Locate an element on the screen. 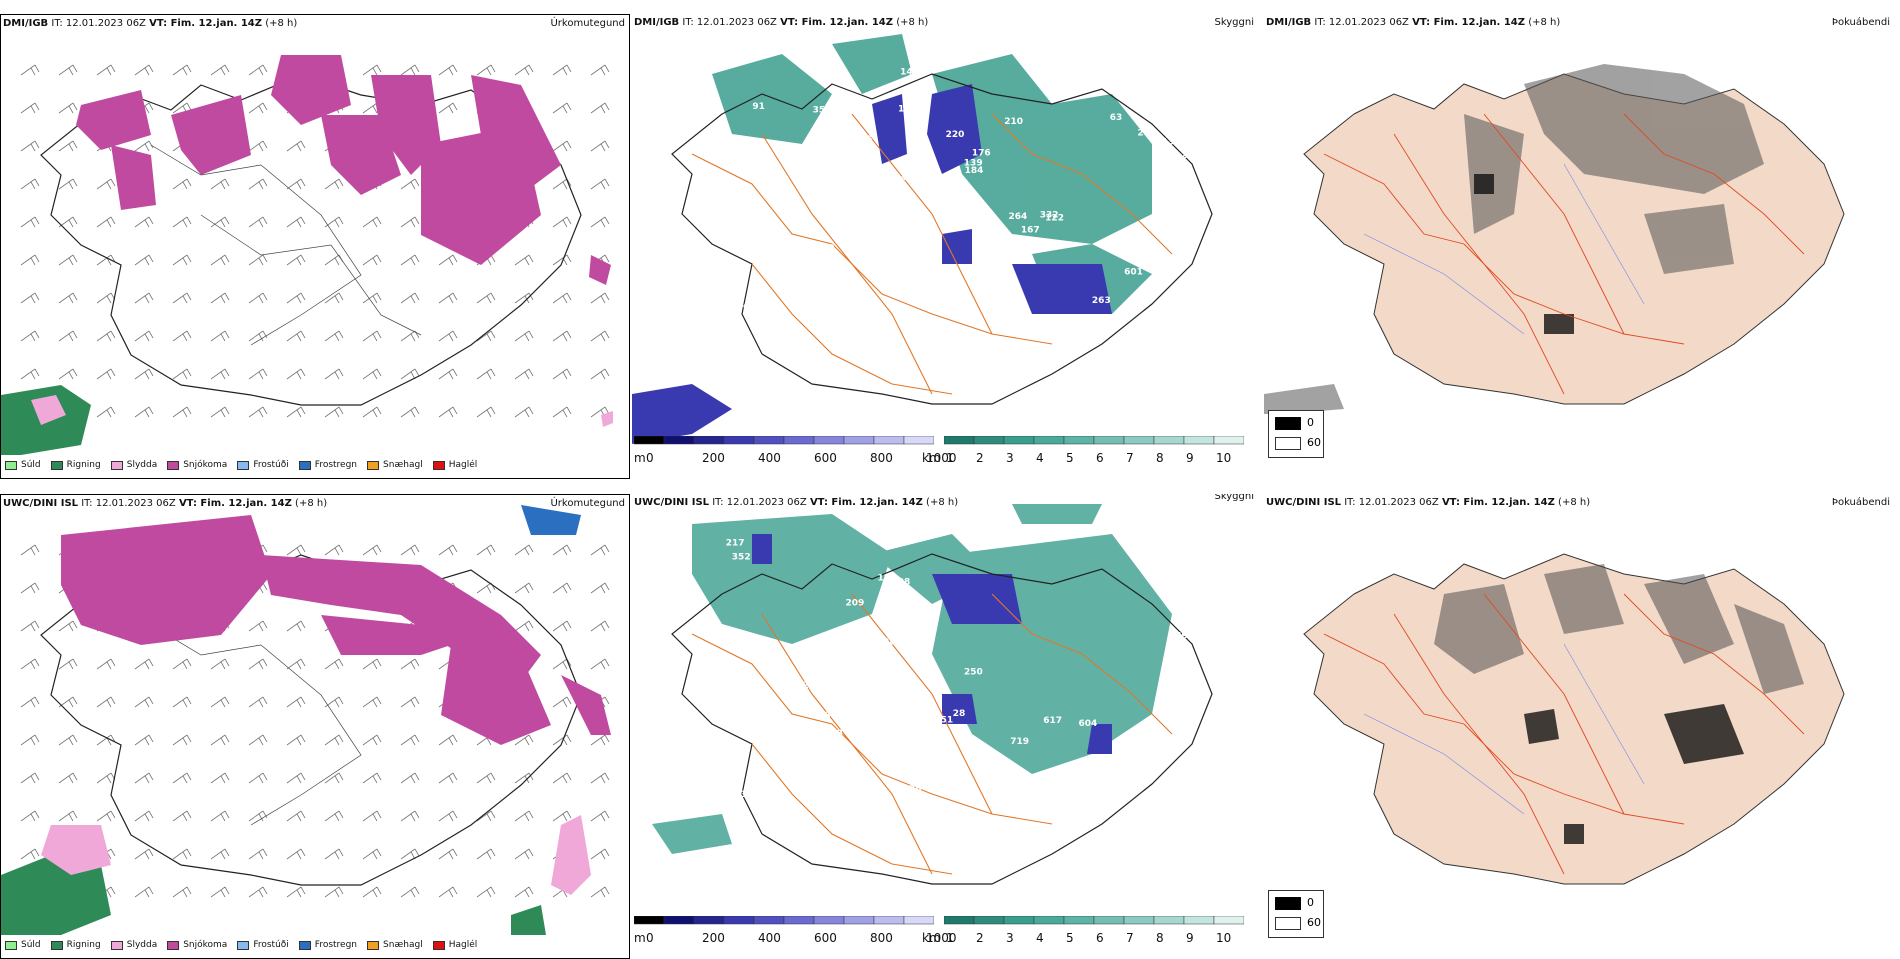  visibility-value-label: 139 is located at coordinates (973, 164).